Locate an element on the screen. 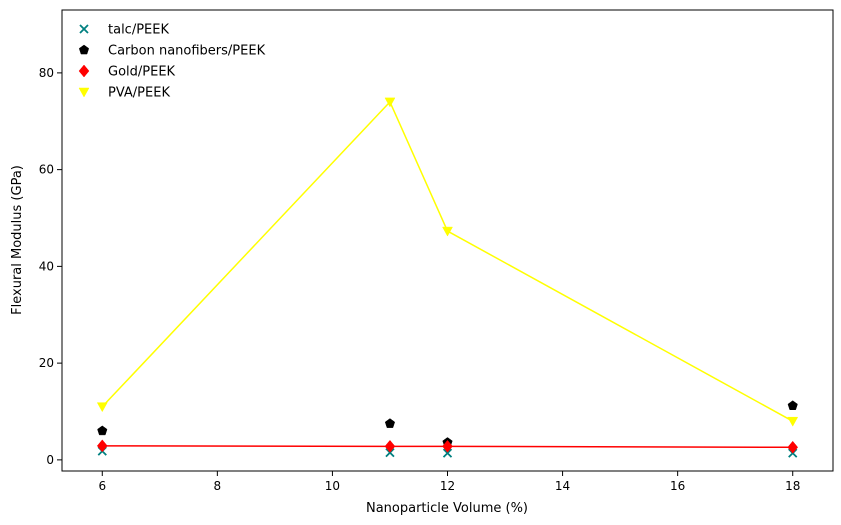 The width and height of the screenshot is (841, 525). y-tick-label: 20 is located at coordinates (46, 363).